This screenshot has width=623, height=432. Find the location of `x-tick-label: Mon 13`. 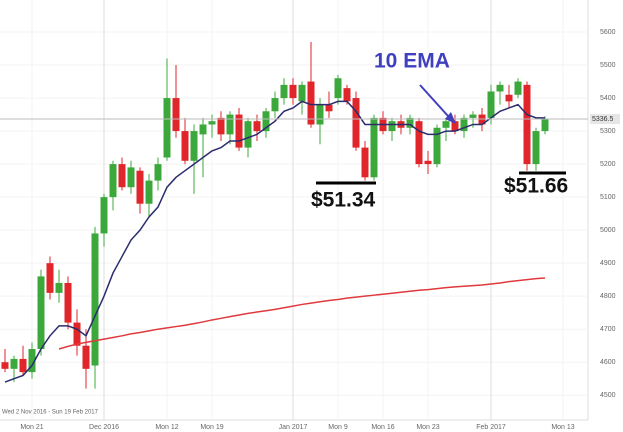

x-tick-label: Mon 13 is located at coordinates (562, 427).